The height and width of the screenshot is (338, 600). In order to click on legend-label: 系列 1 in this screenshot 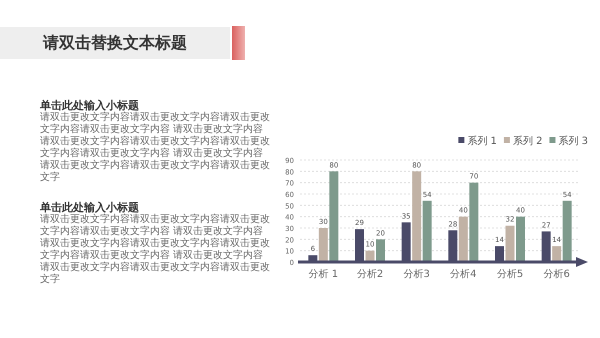, I will do `click(482, 141)`.